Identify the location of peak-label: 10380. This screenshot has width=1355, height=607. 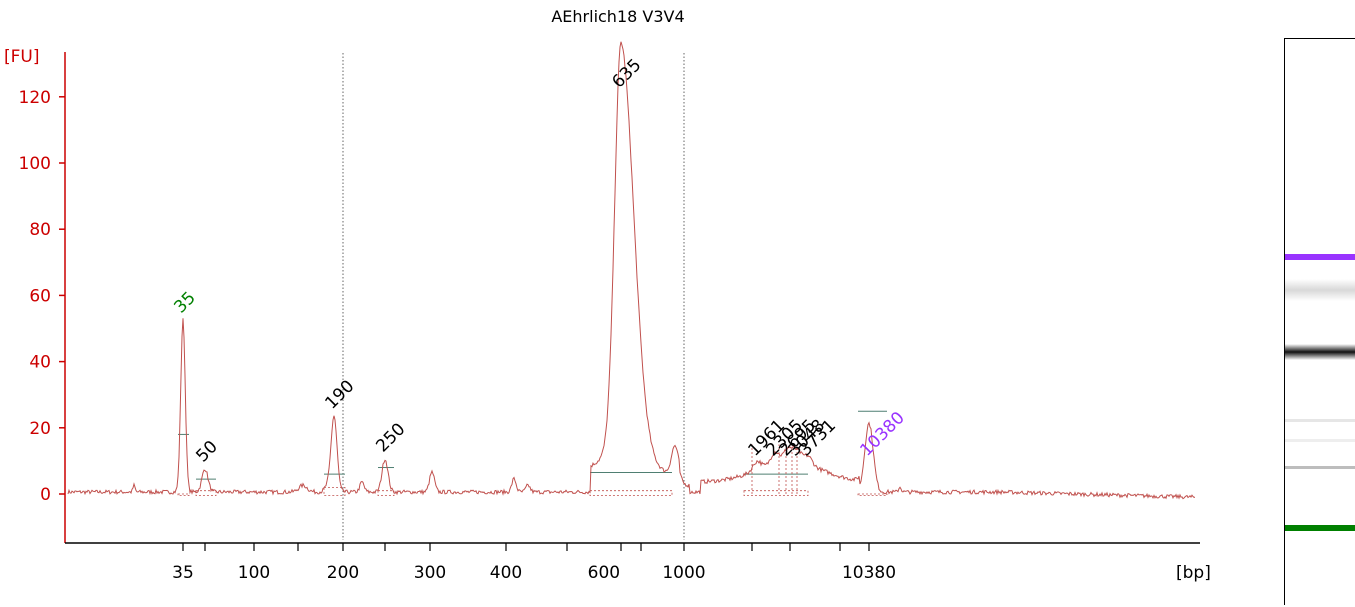
(882, 434).